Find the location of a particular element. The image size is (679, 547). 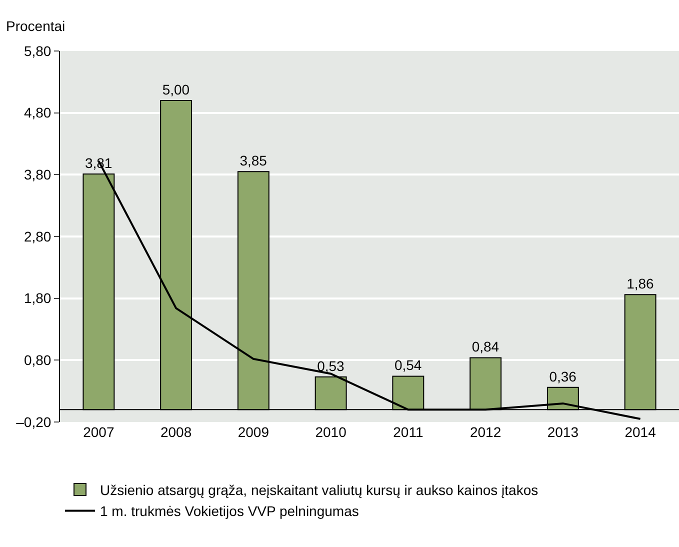

y-tick-label: –0,20 is located at coordinates (34, 422).